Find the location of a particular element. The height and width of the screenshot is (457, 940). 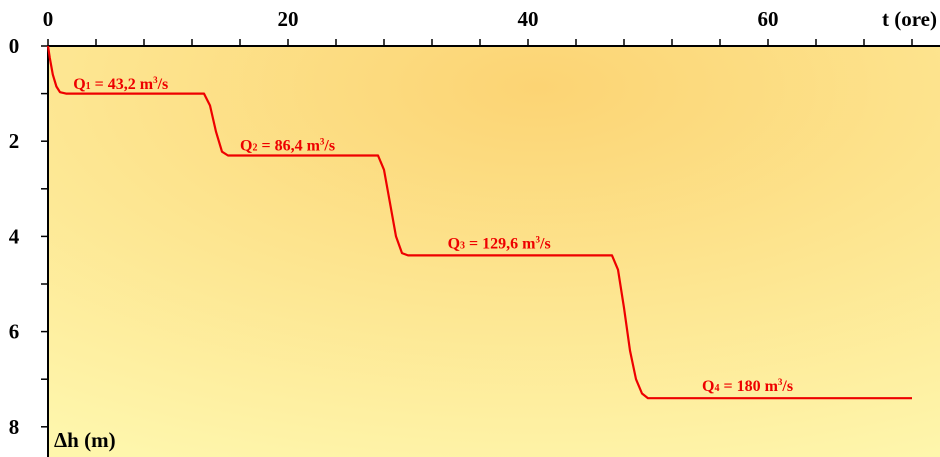

x-tick-label: 40 is located at coordinates (528, 19).